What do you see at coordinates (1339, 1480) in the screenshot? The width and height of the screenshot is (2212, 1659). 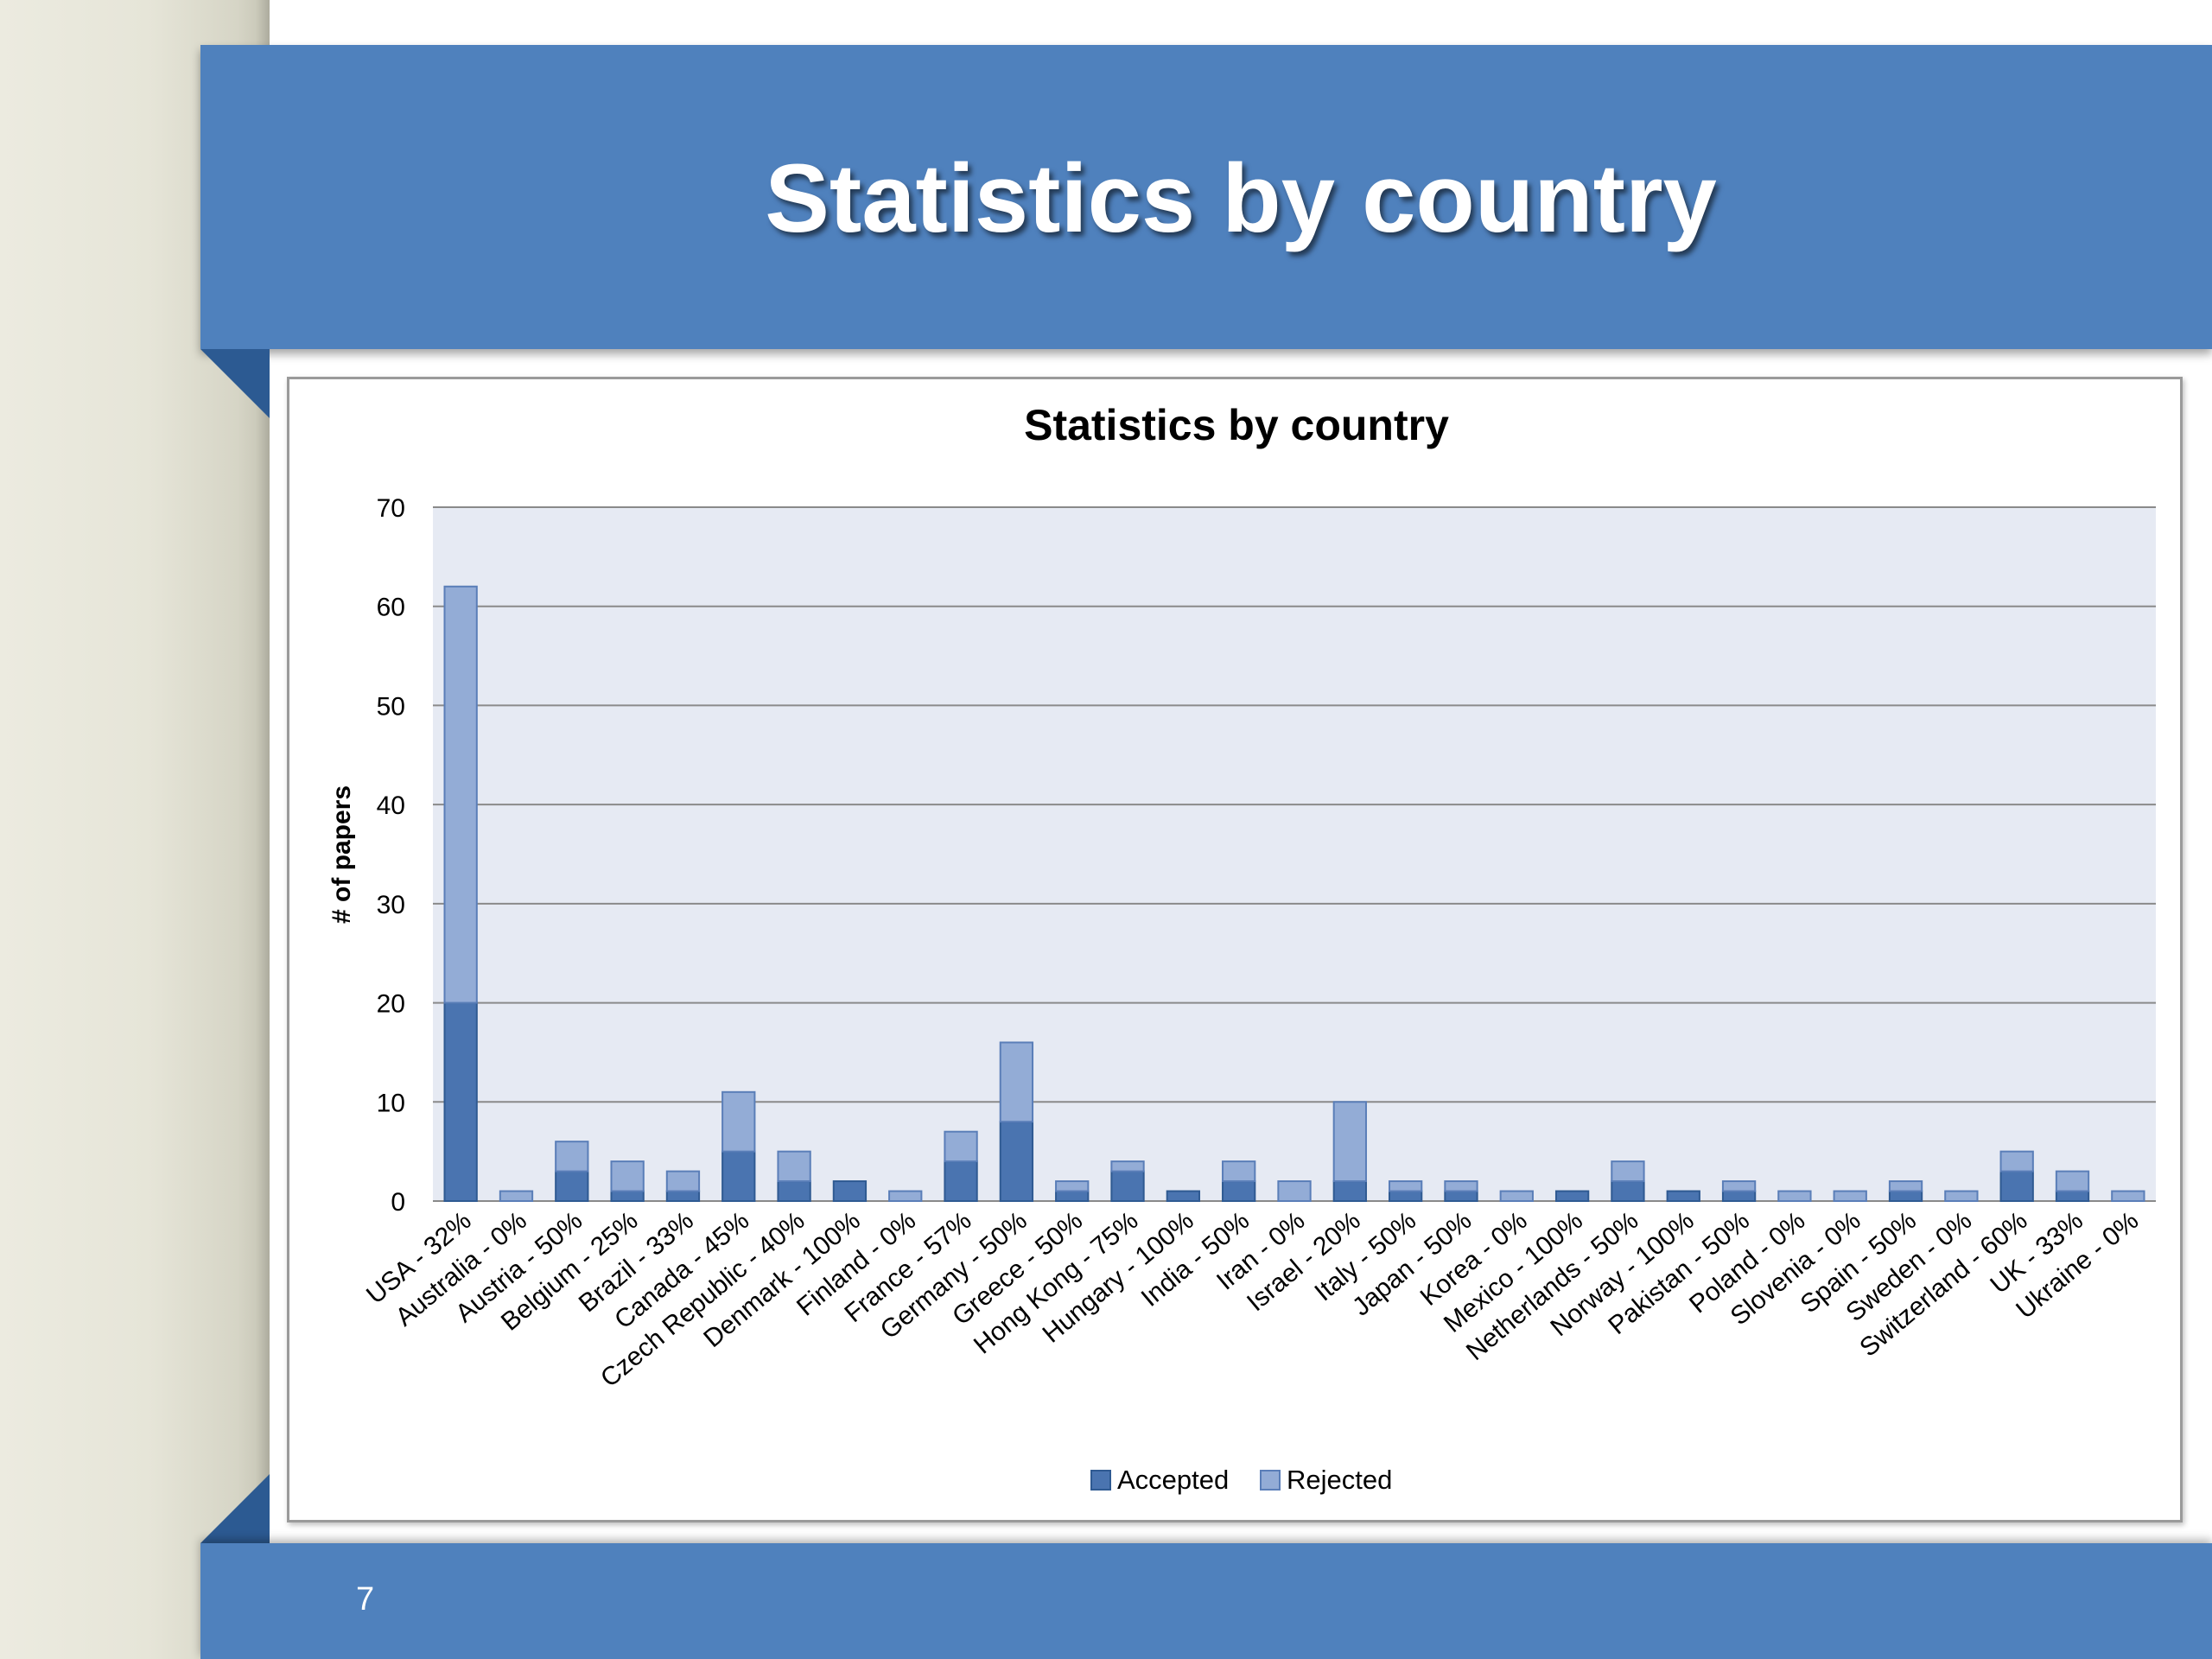 I see `legend-label-rejected: Rejected` at bounding box center [1339, 1480].